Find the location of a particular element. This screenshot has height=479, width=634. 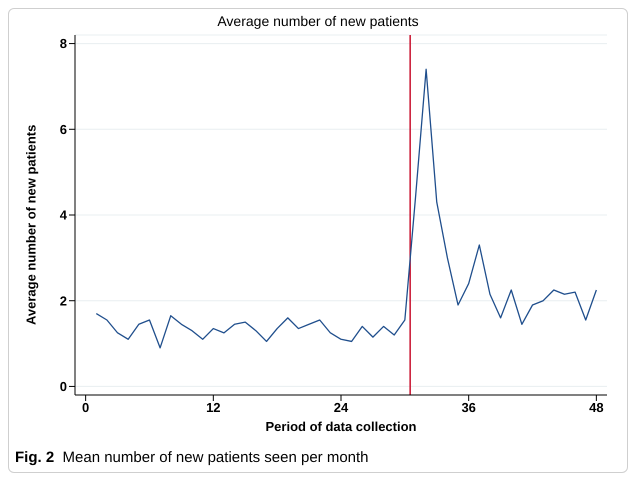

caption: Fig. 2 Mean number of new patients seen per month is located at coordinates (192, 457).